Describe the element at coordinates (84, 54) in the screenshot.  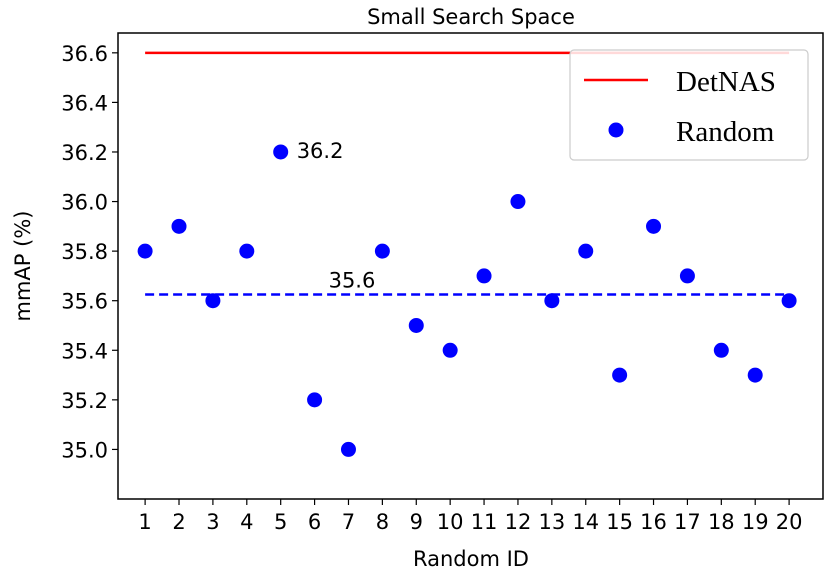
I see `y-tick-label: 36.6` at that location.